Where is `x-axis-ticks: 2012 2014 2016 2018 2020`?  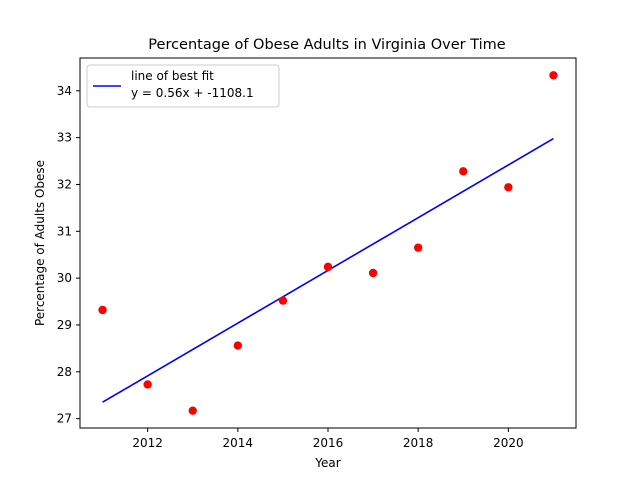
x-axis-ticks: 2012 2014 2016 2018 2020 is located at coordinates (328, 439).